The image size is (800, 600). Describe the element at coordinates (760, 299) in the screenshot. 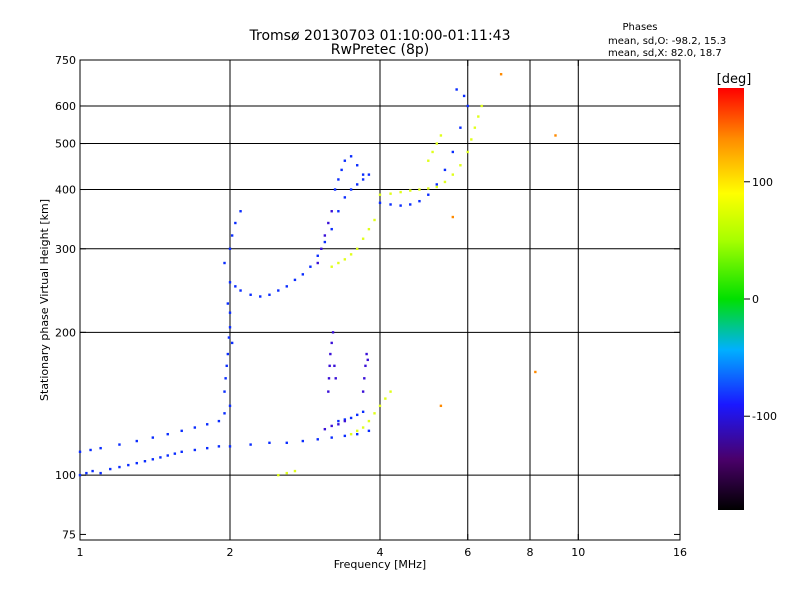

I see `colorbar-ticks: 100 0 -100` at that location.